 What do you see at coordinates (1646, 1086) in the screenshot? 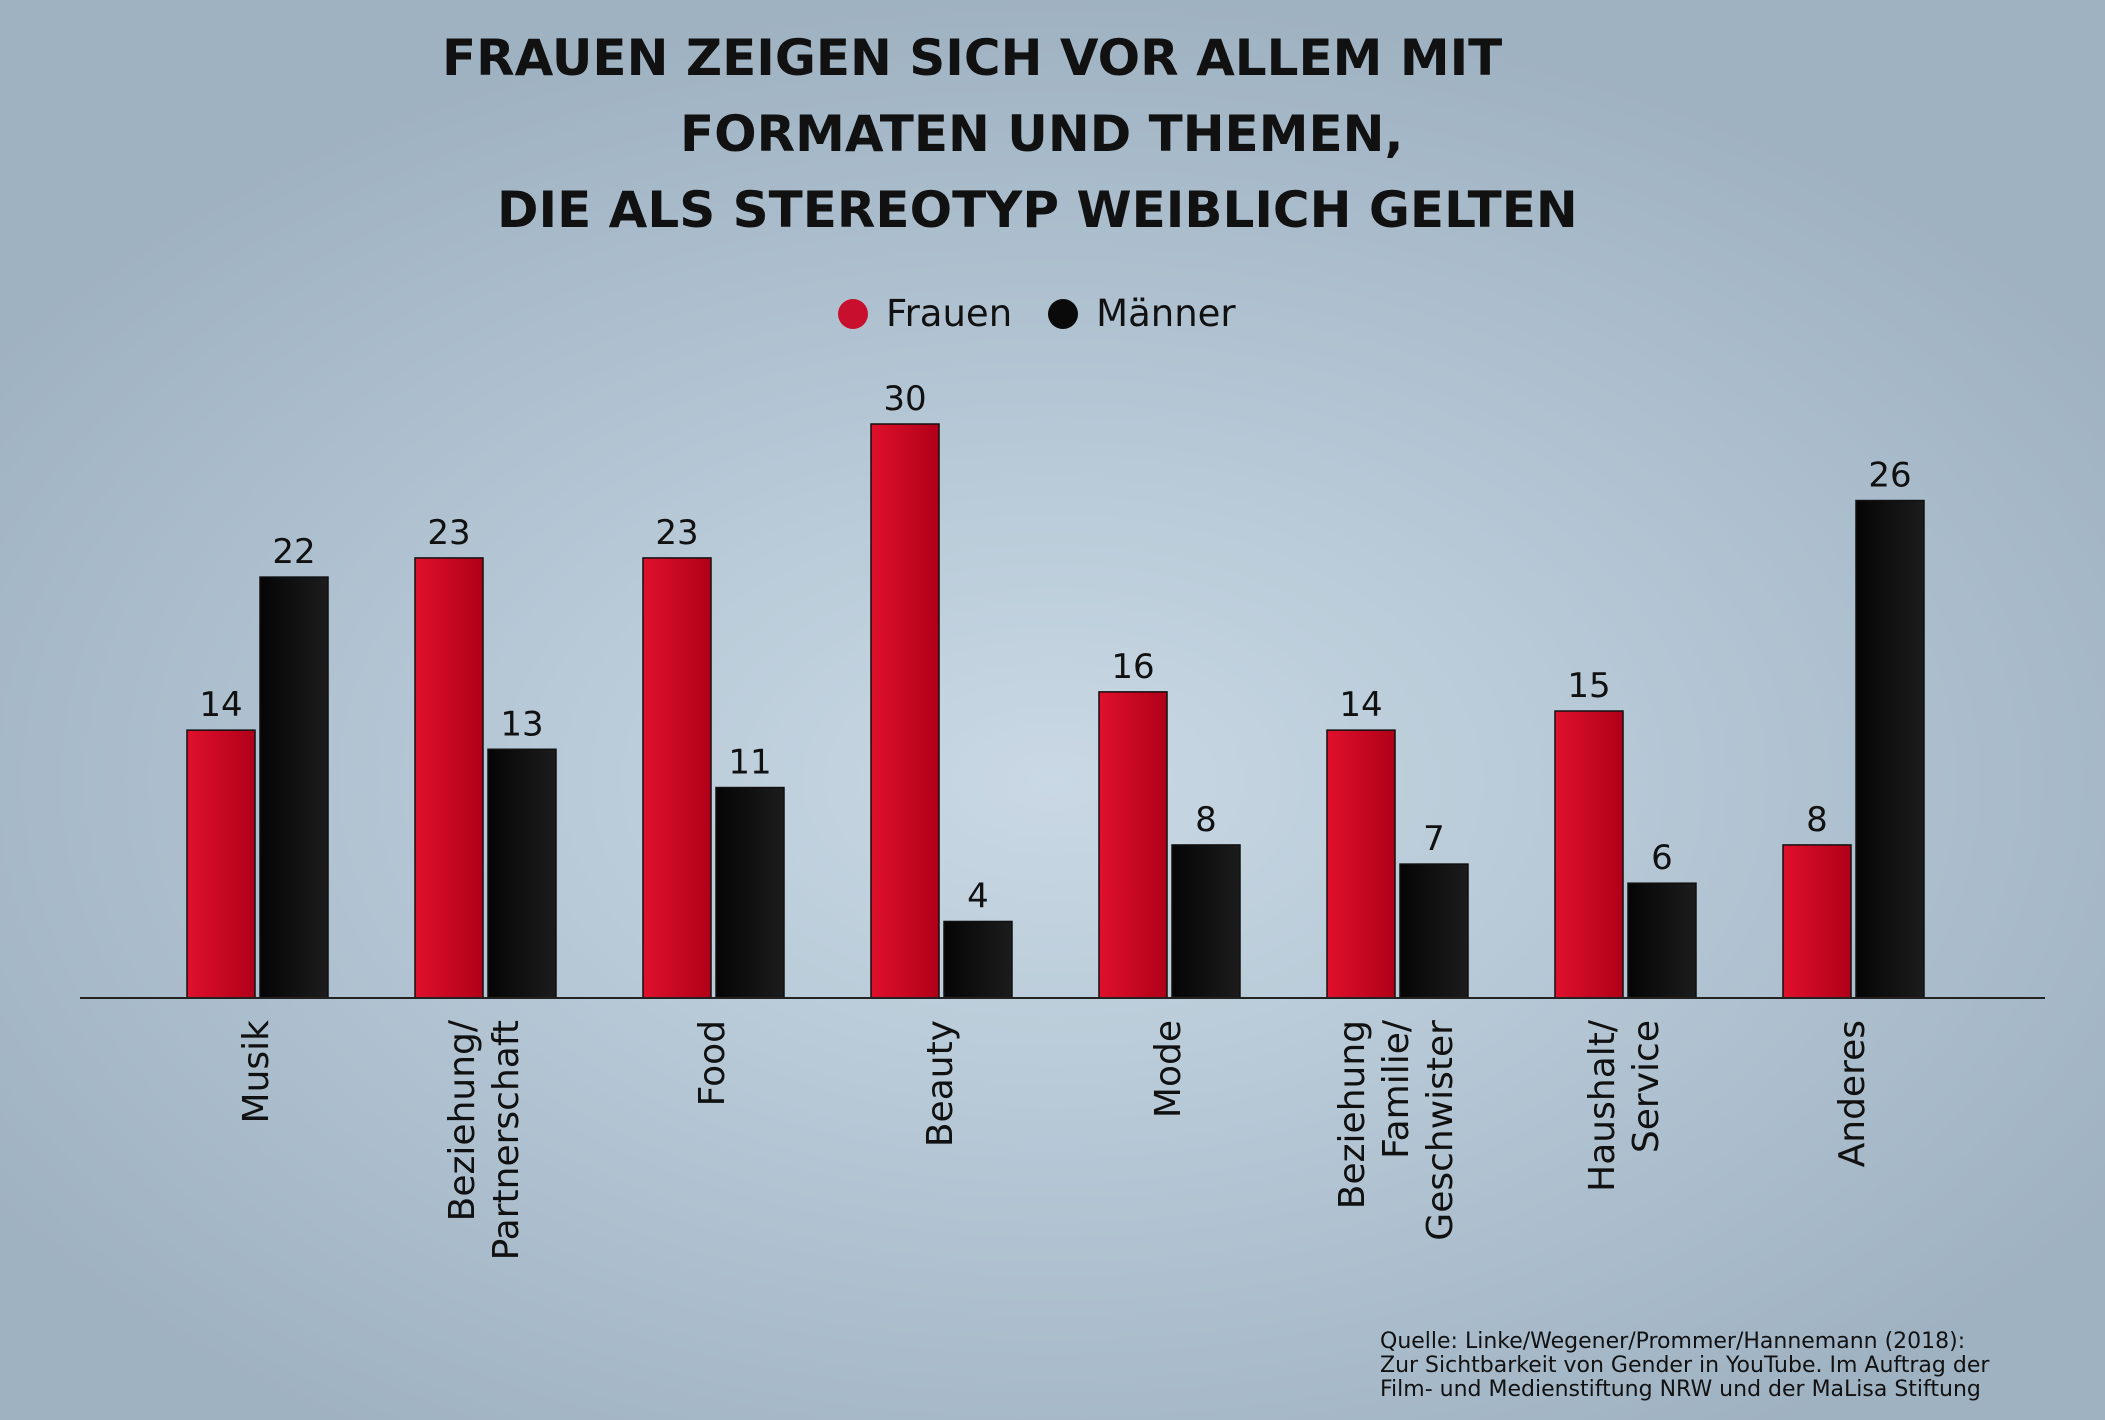
I see `category-label-6-line-1: Service` at bounding box center [1646, 1086].